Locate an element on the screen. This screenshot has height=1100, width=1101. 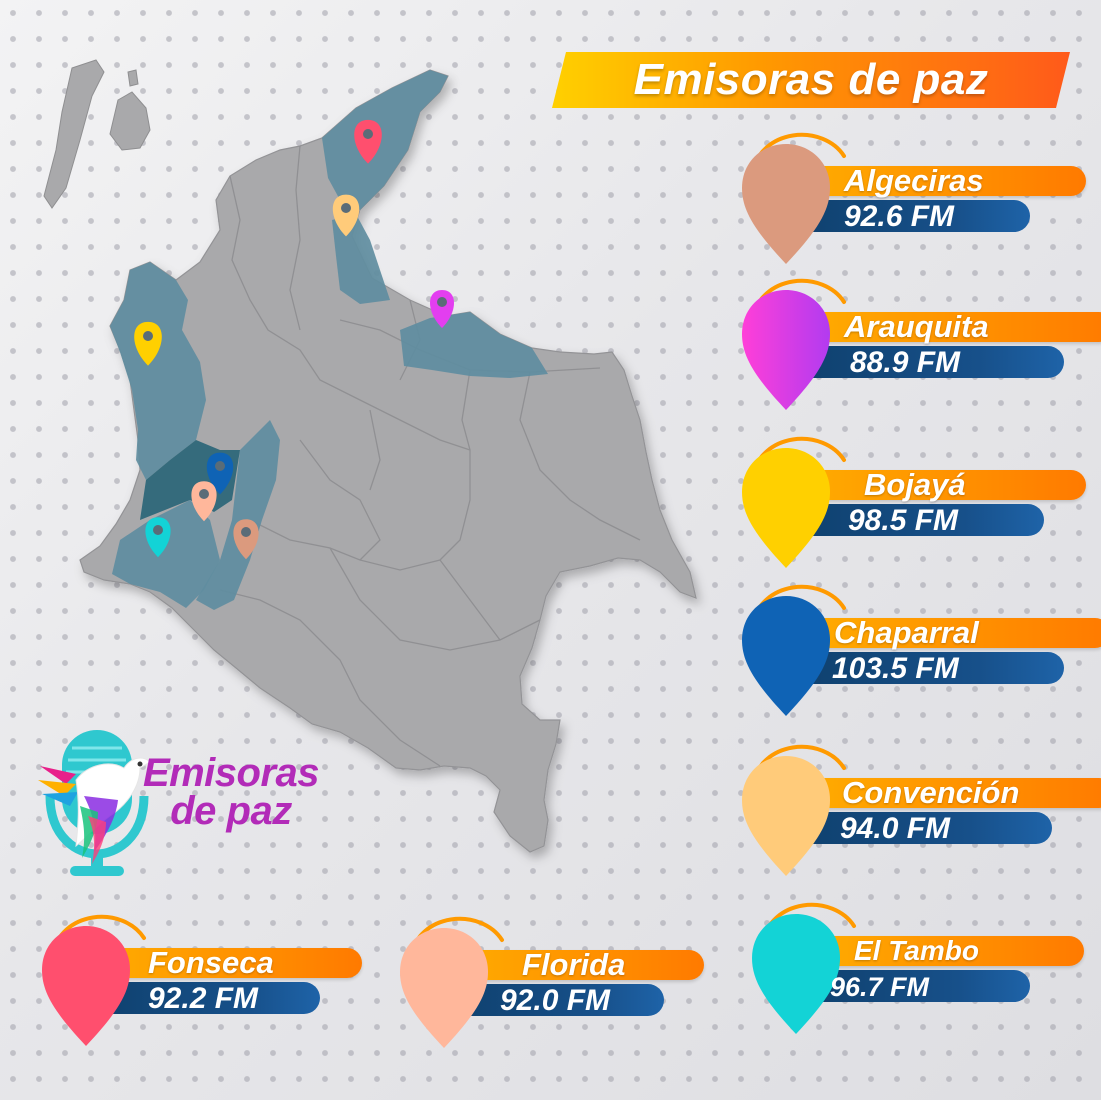
marker-convencion-icon is located at coordinates (346, 215).